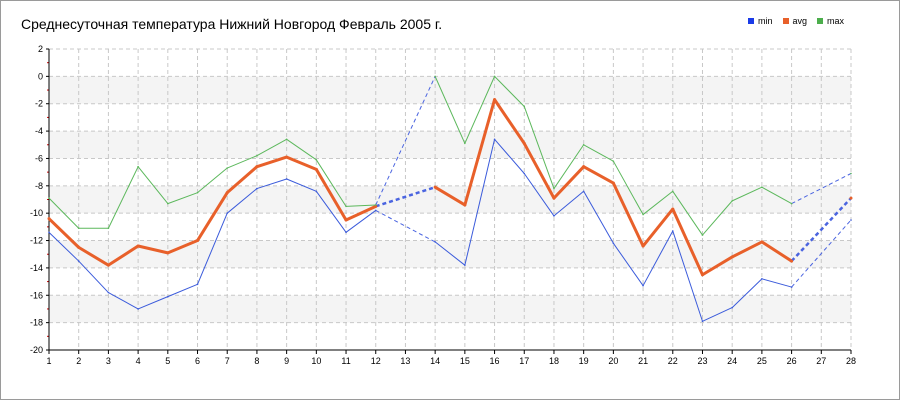 The height and width of the screenshot is (400, 900). What do you see at coordinates (286, 361) in the screenshot?
I see `x-tick-label: 9` at bounding box center [286, 361].